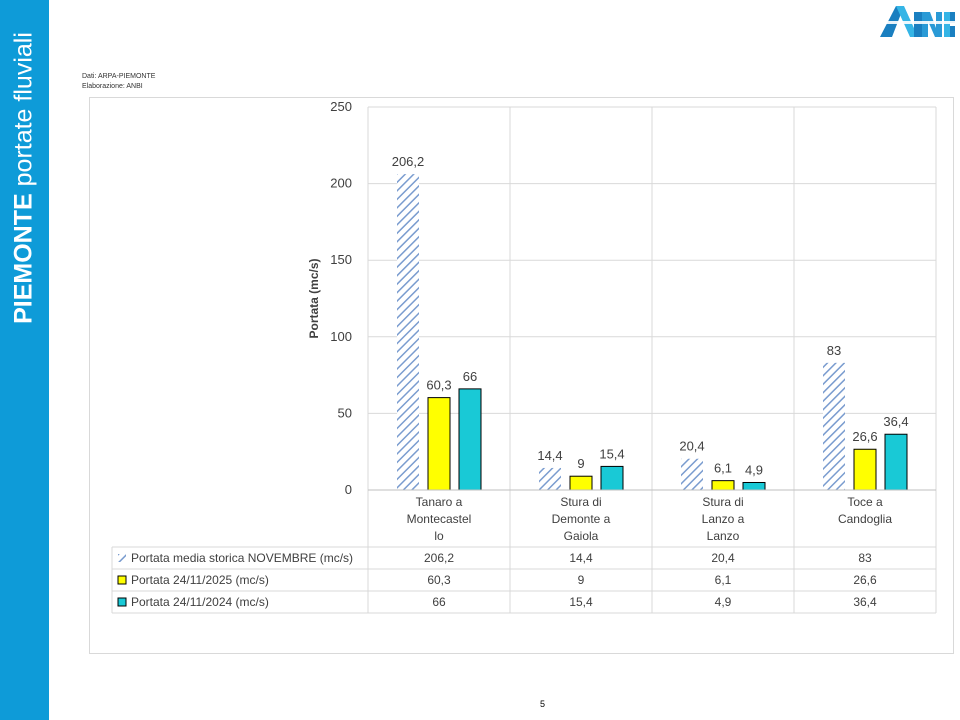 The image size is (960, 720). I want to click on legend-label: Portata media storica NOVEMBRE (mc/s), so click(242, 558).